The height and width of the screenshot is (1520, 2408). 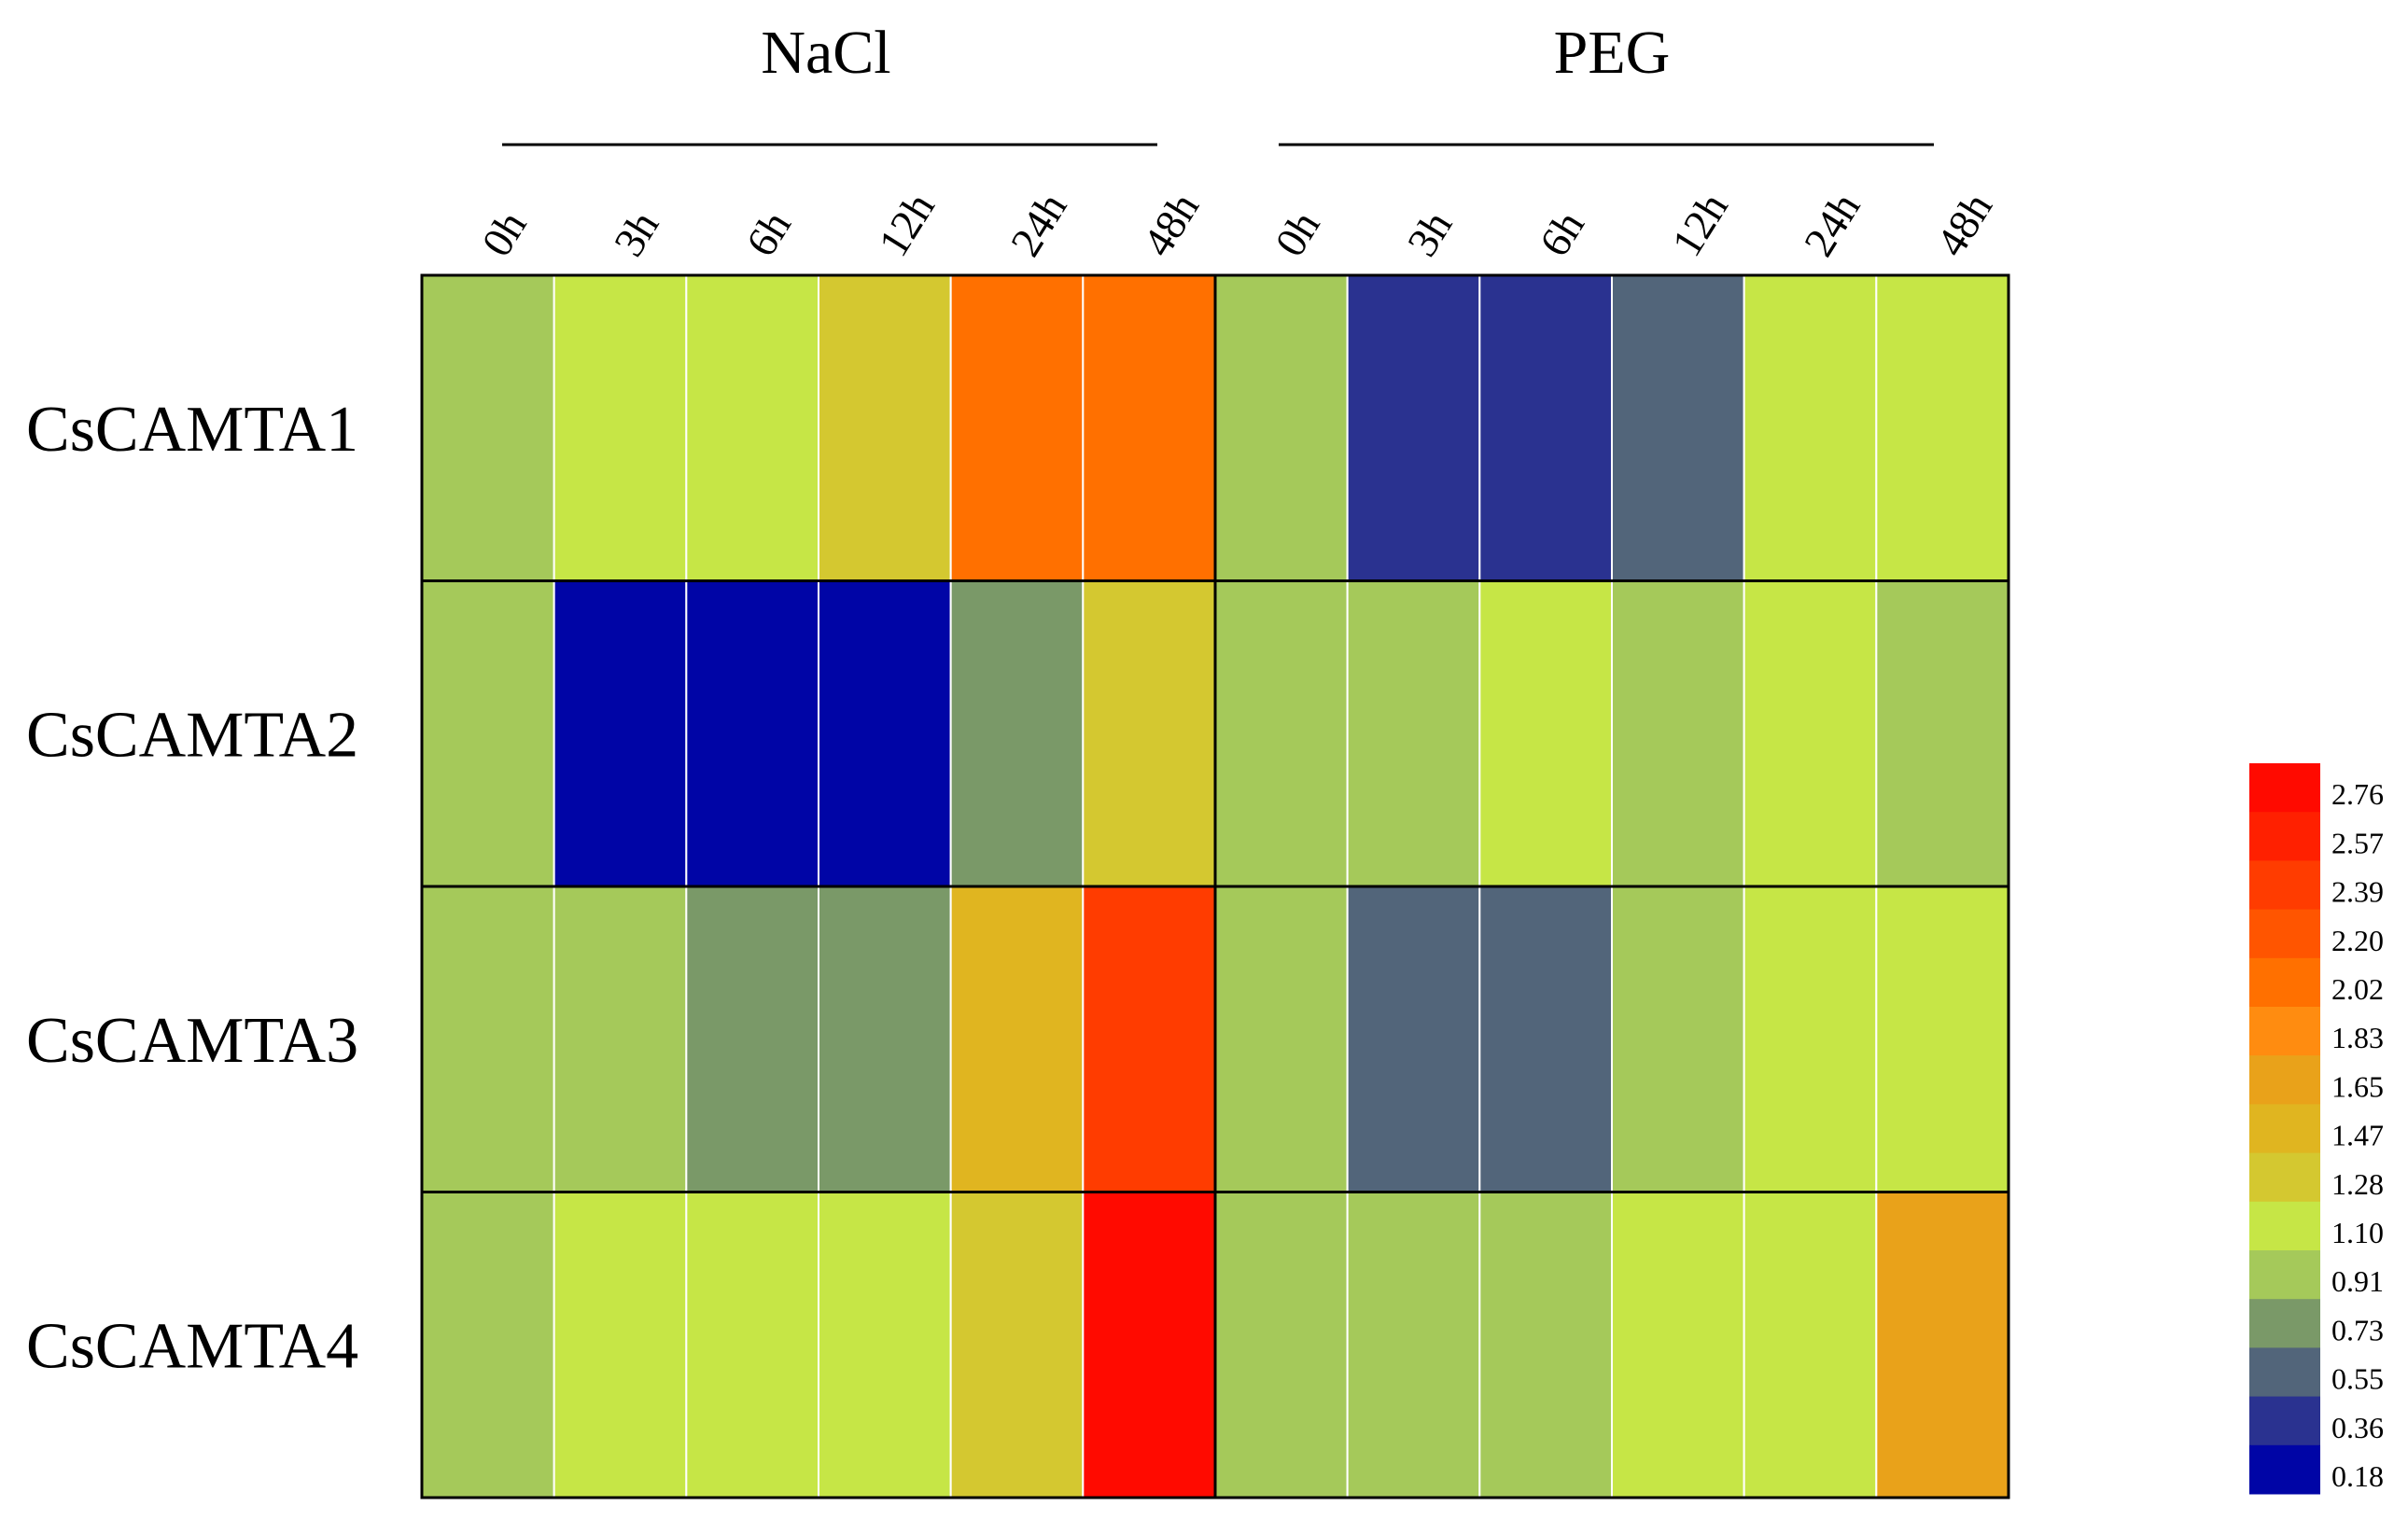 What do you see at coordinates (2357, 989) in the screenshot?
I see `colorbar-tick-label: 2.02` at bounding box center [2357, 989].